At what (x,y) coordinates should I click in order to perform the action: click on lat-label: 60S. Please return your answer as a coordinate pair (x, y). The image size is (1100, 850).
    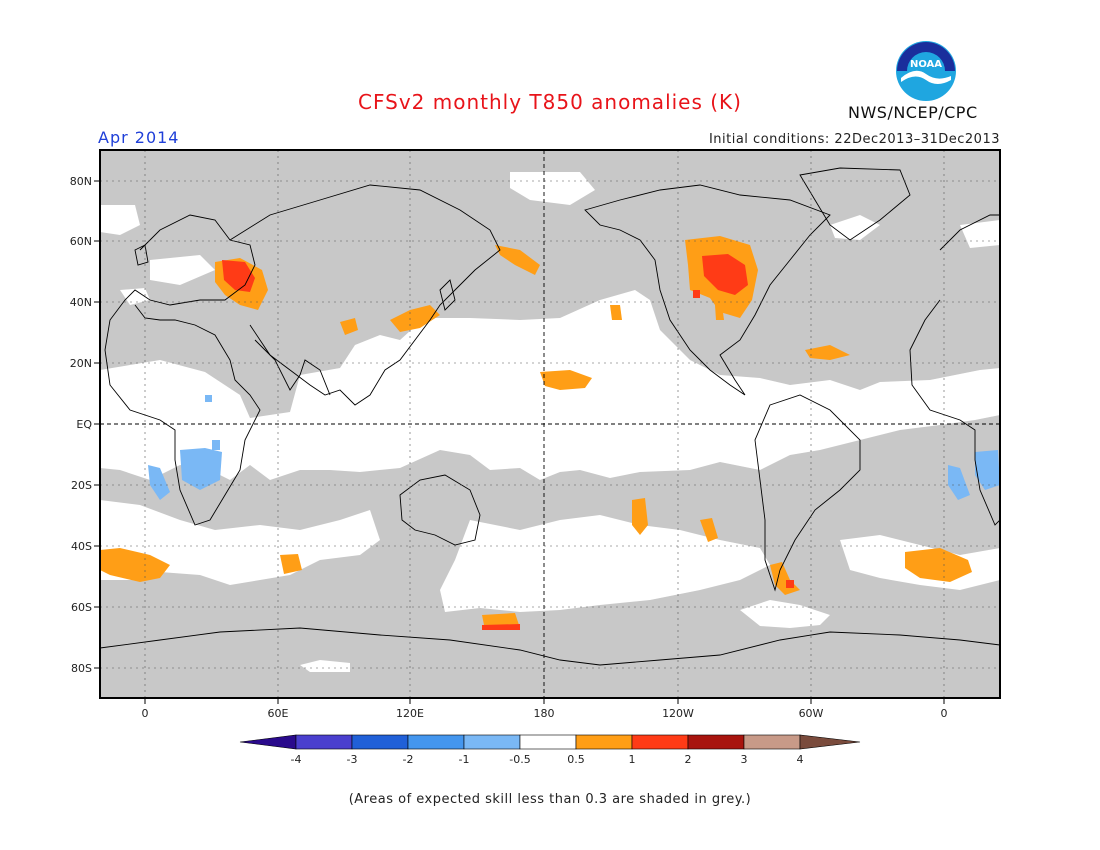
    Looking at the image, I should click on (81, 607).